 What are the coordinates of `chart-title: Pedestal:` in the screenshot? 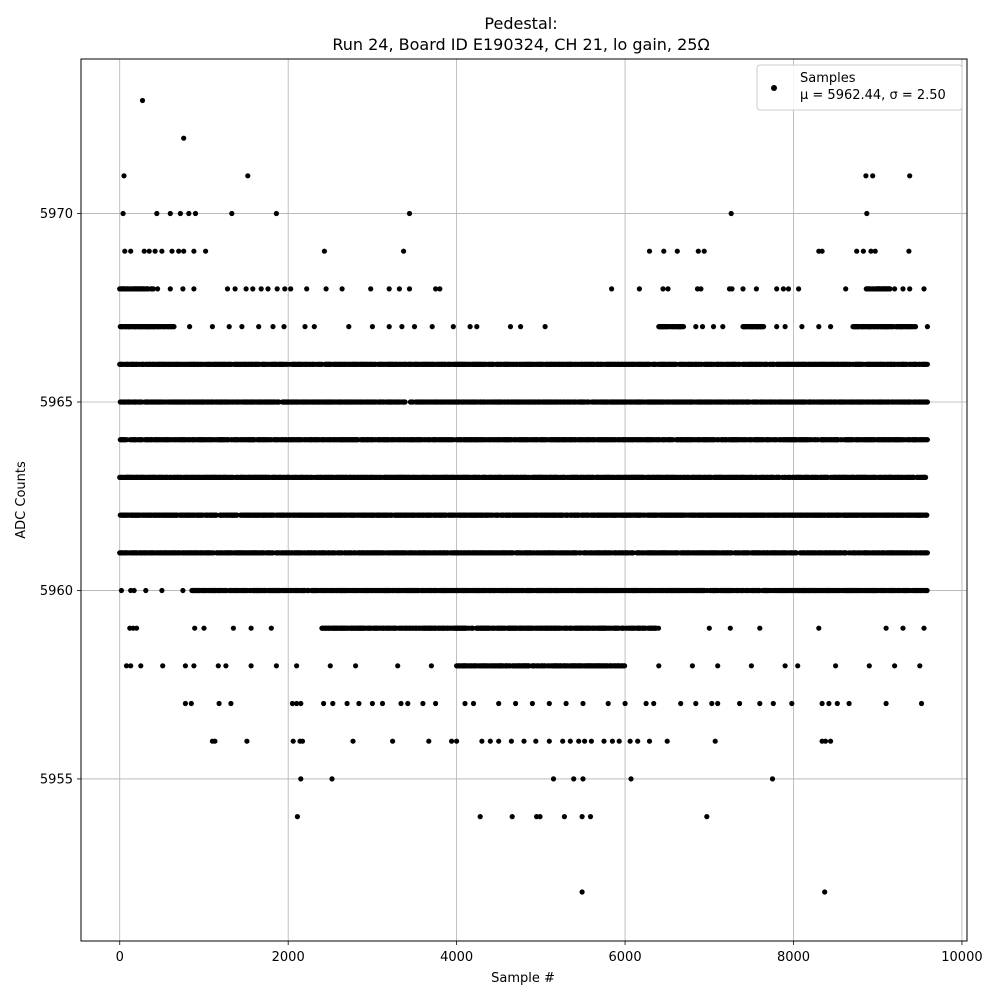 It's located at (520, 23).